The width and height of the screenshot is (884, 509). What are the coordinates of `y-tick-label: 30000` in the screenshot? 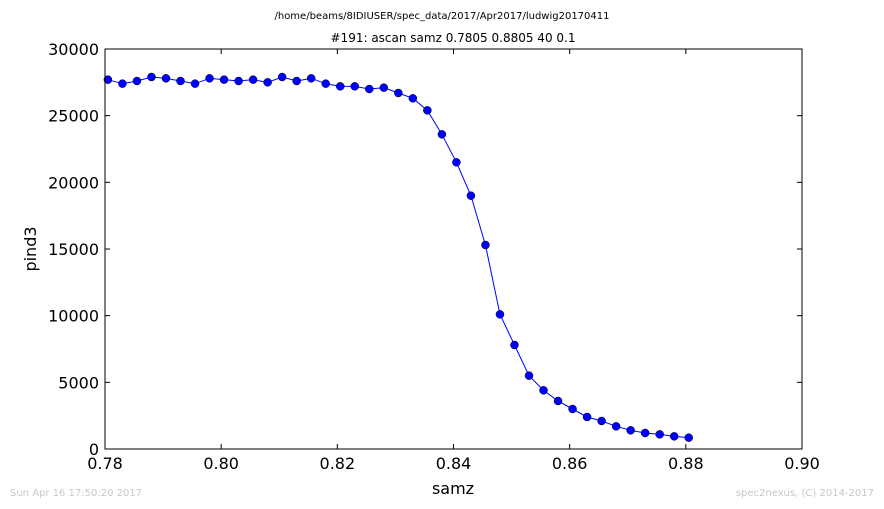 It's located at (73, 49).